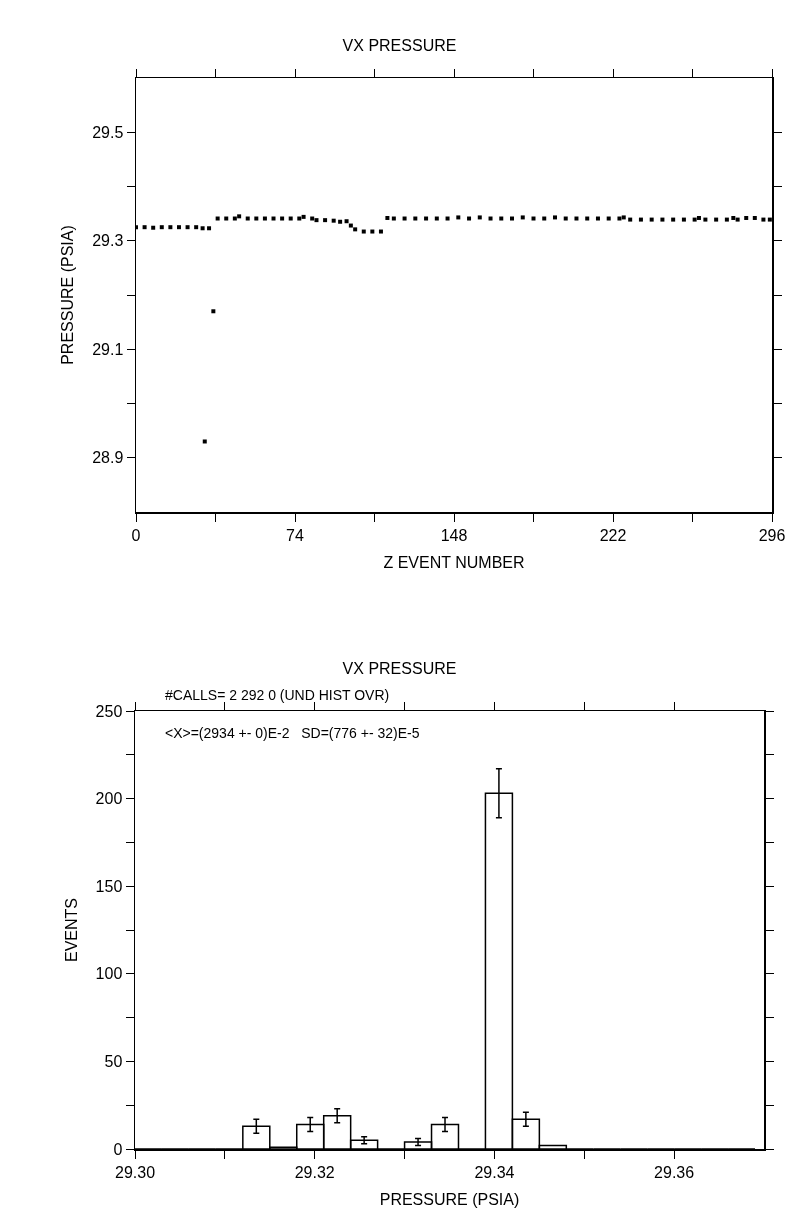 Image resolution: width=799 pixels, height=1225 pixels. Describe the element at coordinates (674, 1172) in the screenshot. I see `x-tick-label: 29.36` at that location.